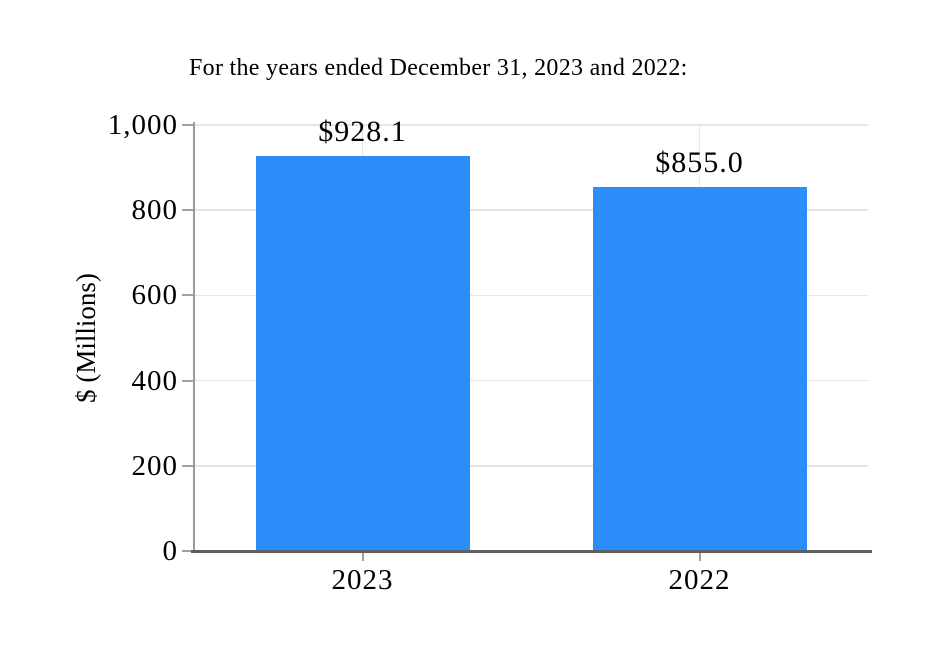  I want to click on y-axis-line, so click(194, 336).